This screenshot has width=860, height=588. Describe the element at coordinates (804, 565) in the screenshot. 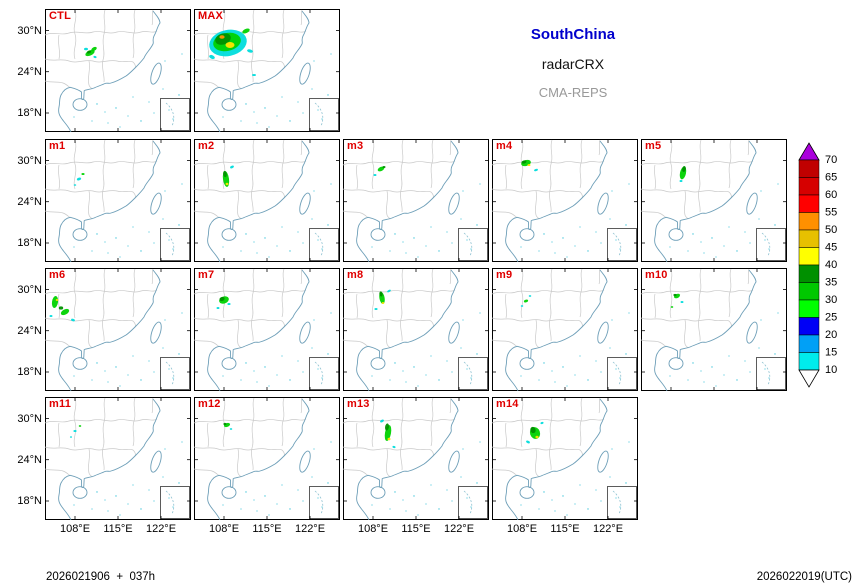

I see `footer-valid-times: 2026022019(UTC) 2026022103(CST)` at that location.